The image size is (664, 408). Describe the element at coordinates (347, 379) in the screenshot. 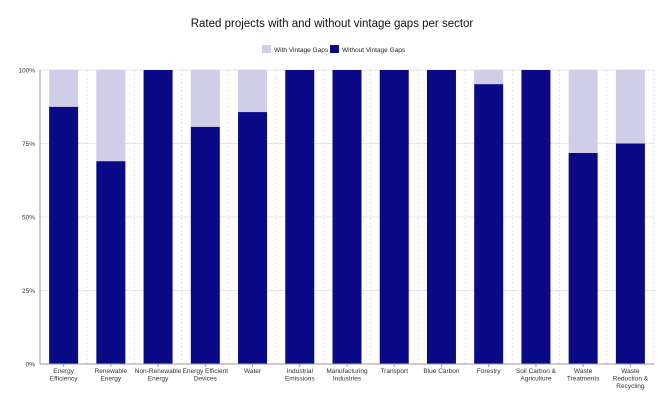

I see `x-tick-label-line: Industries` at that location.